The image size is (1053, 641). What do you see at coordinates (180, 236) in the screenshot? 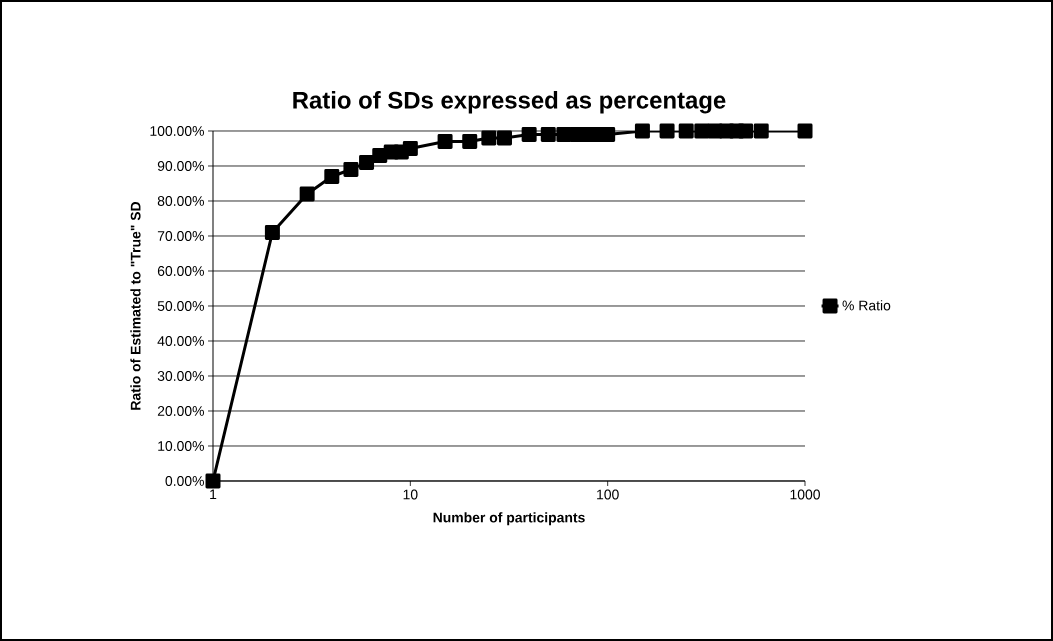
I see `y-tick-label: 70.00%` at bounding box center [180, 236].